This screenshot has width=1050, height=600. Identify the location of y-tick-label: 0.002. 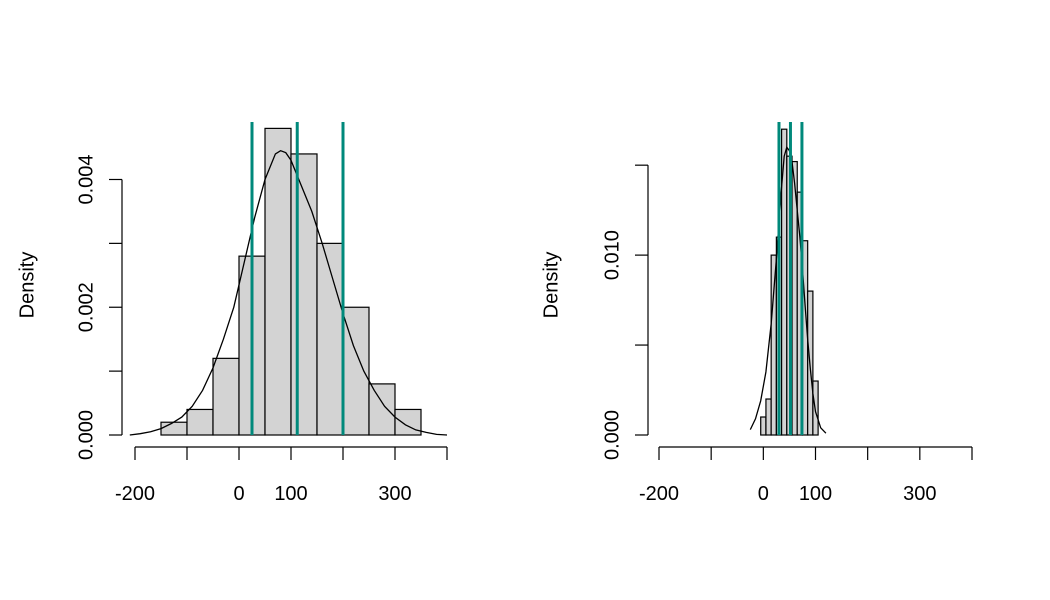
(86, 307).